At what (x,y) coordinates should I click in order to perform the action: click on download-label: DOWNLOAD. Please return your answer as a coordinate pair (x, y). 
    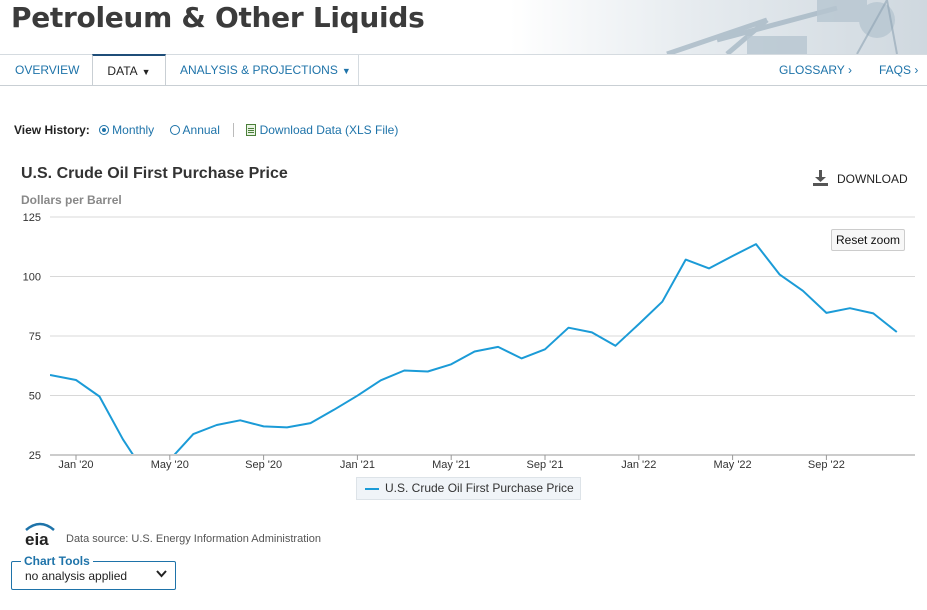
    Looking at the image, I should click on (872, 179).